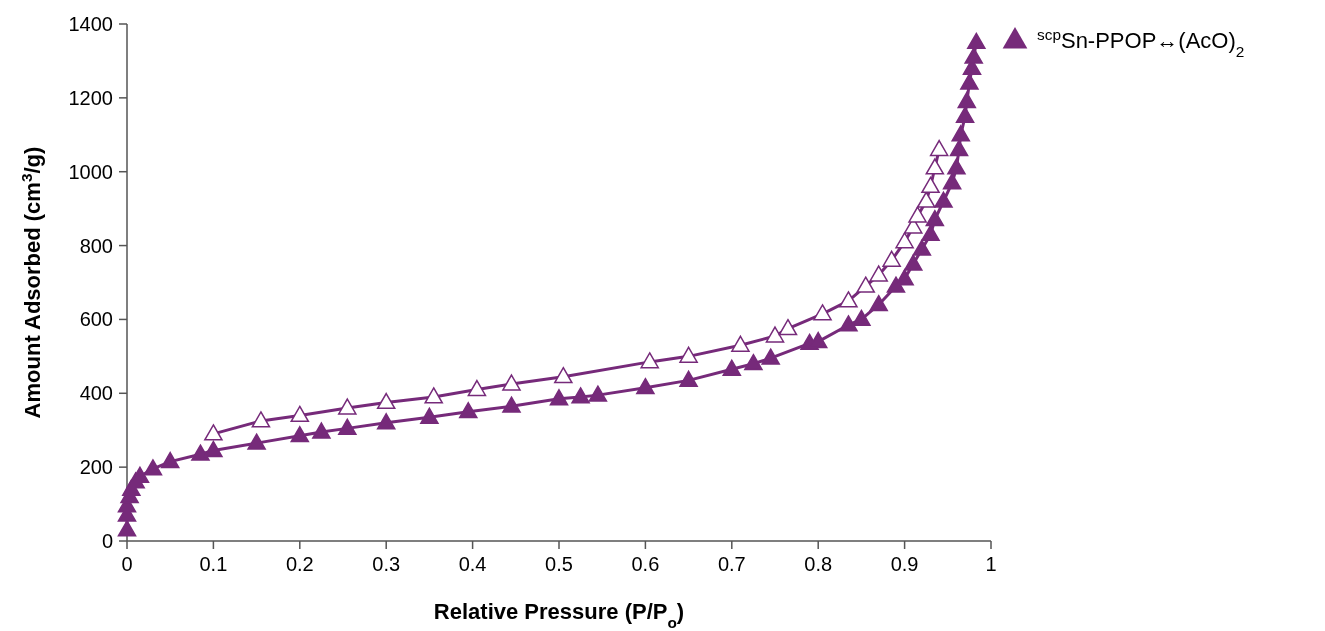  I want to click on x-tick-label: 0.3, so click(386, 564).